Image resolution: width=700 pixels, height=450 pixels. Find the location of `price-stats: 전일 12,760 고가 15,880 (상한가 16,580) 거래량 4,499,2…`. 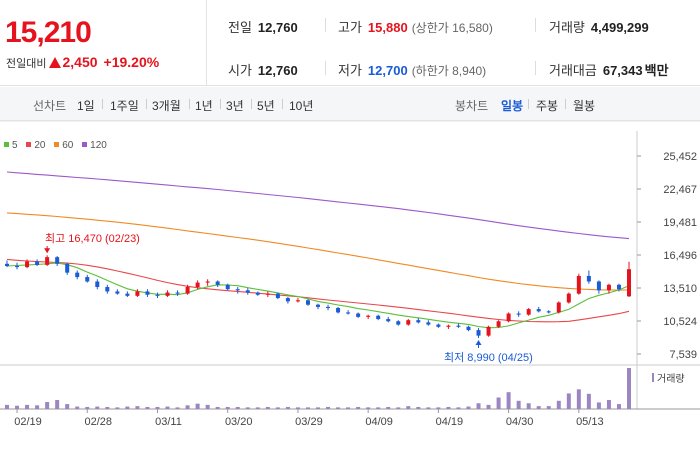

price-stats: 전일 12,760 고가 15,880 (상한가 16,580) 거래량 4,499,2… is located at coordinates (454, 43).